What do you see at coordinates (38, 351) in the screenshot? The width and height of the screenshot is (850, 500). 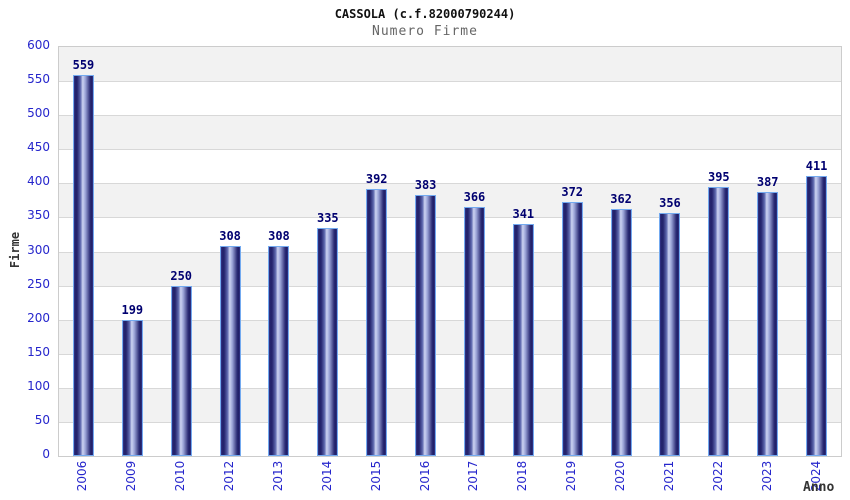 I see `y-tick-label: 150` at bounding box center [38, 351].